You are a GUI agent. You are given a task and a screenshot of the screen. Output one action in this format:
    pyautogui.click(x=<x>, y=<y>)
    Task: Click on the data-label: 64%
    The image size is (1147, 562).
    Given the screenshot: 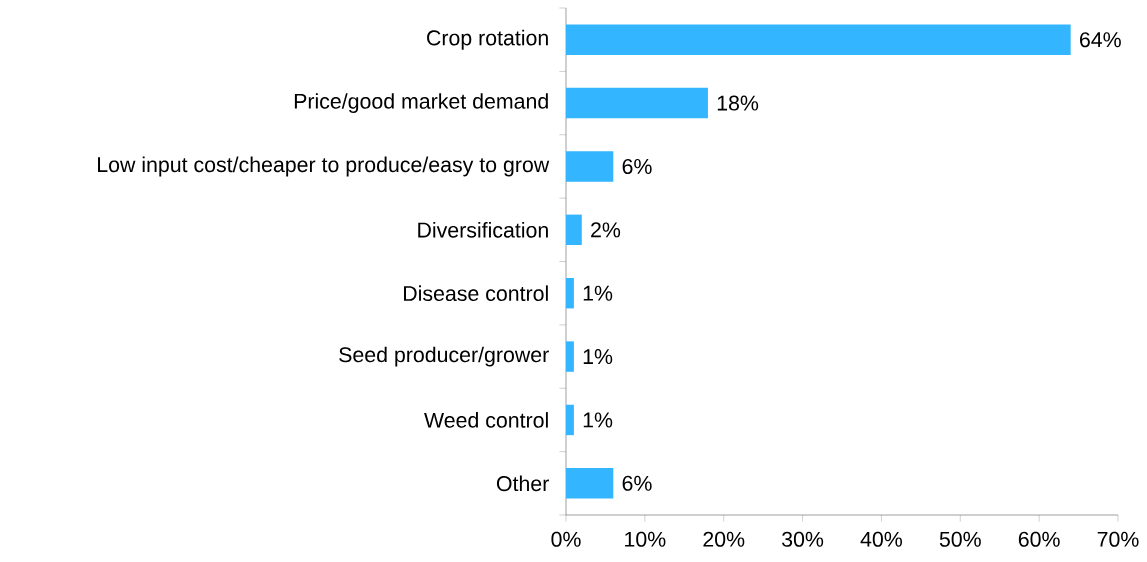 What is the action you would take?
    pyautogui.click(x=1100, y=40)
    